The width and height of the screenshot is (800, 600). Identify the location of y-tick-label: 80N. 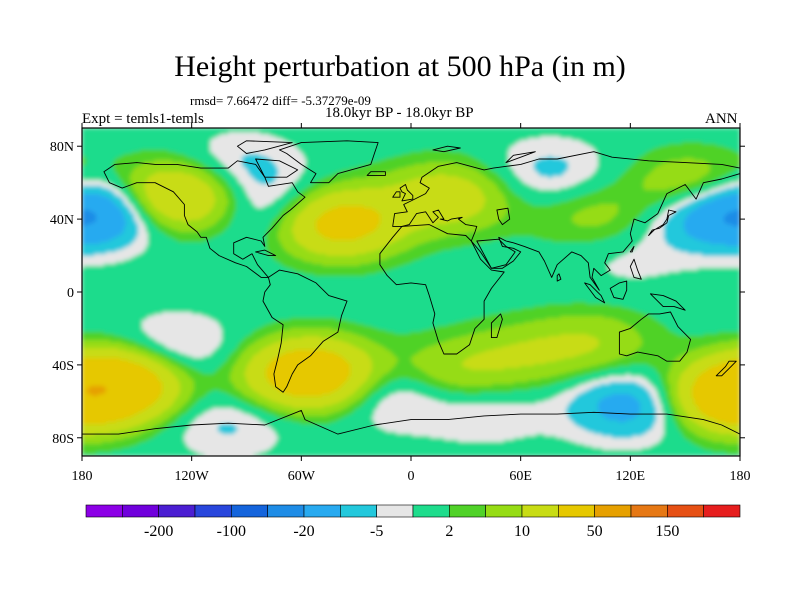
(62, 147).